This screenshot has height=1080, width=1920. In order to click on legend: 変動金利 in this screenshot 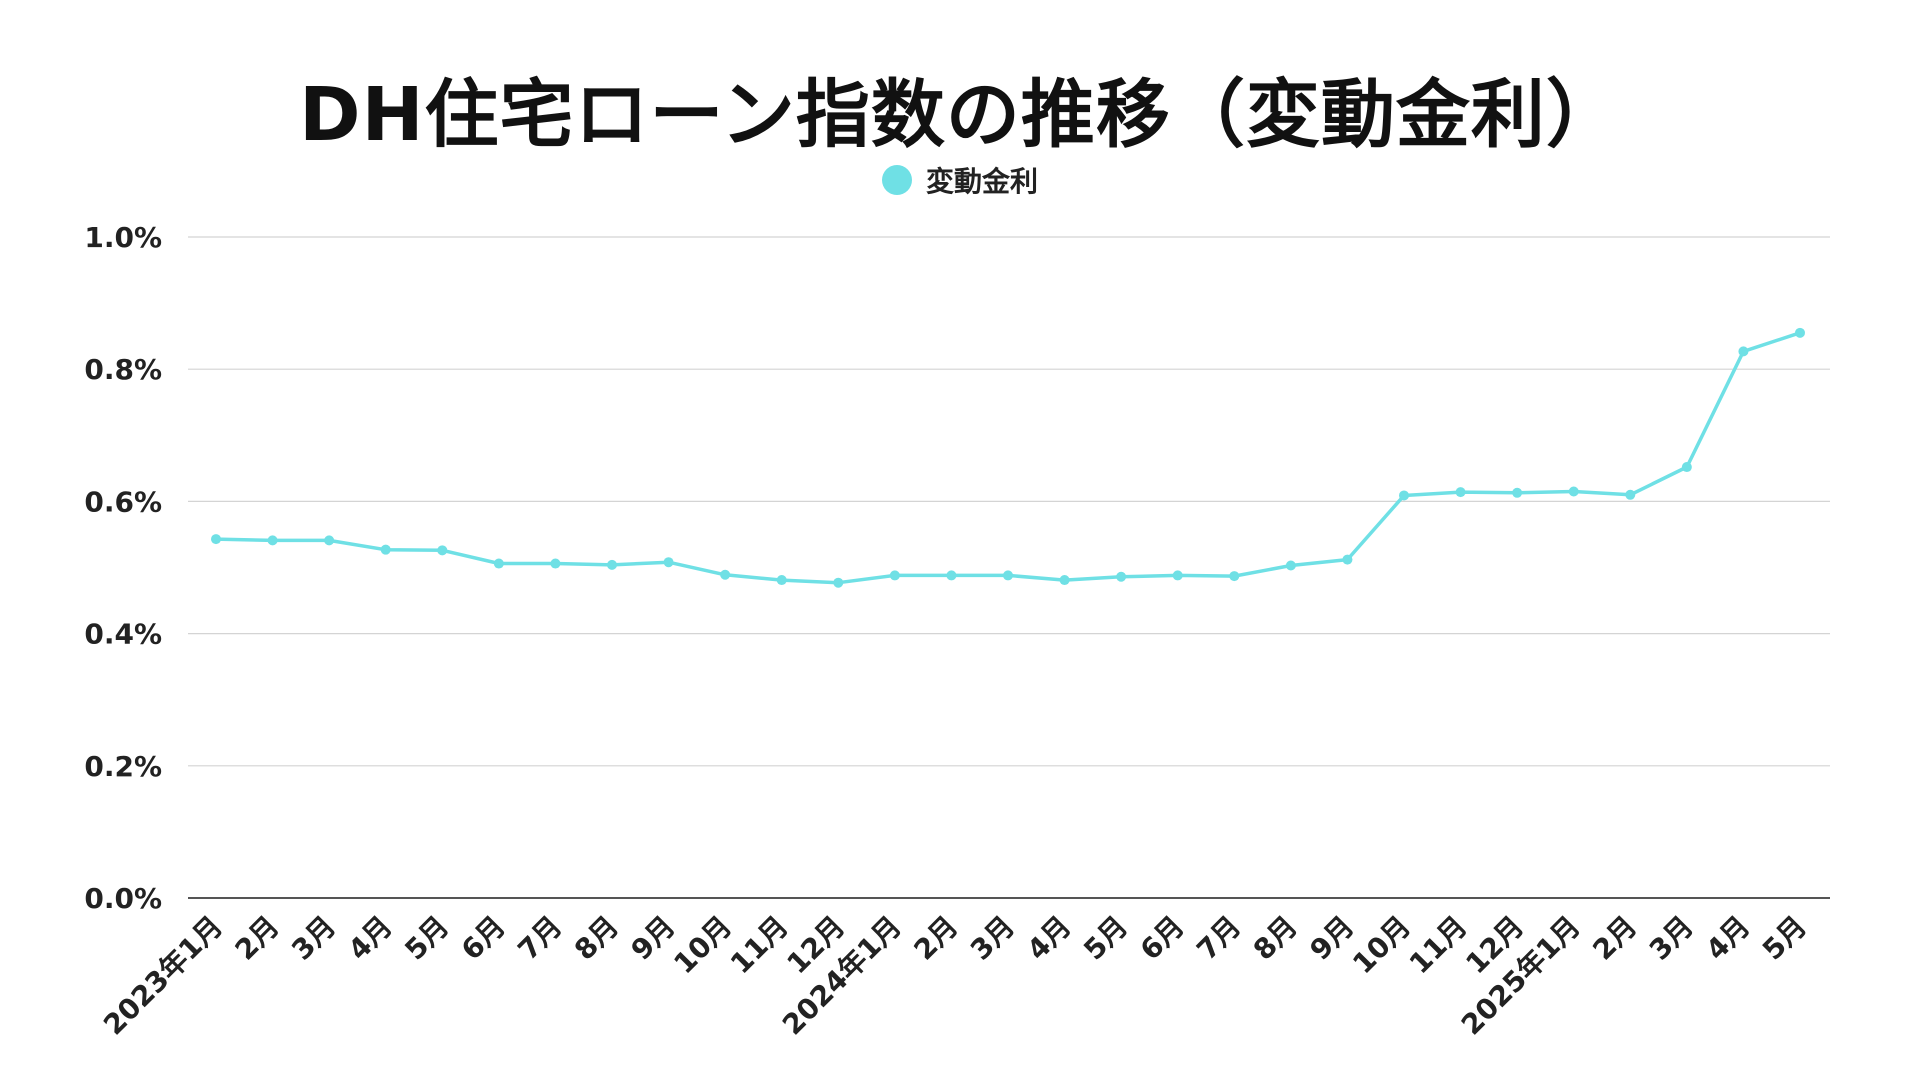, I will do `click(960, 180)`.